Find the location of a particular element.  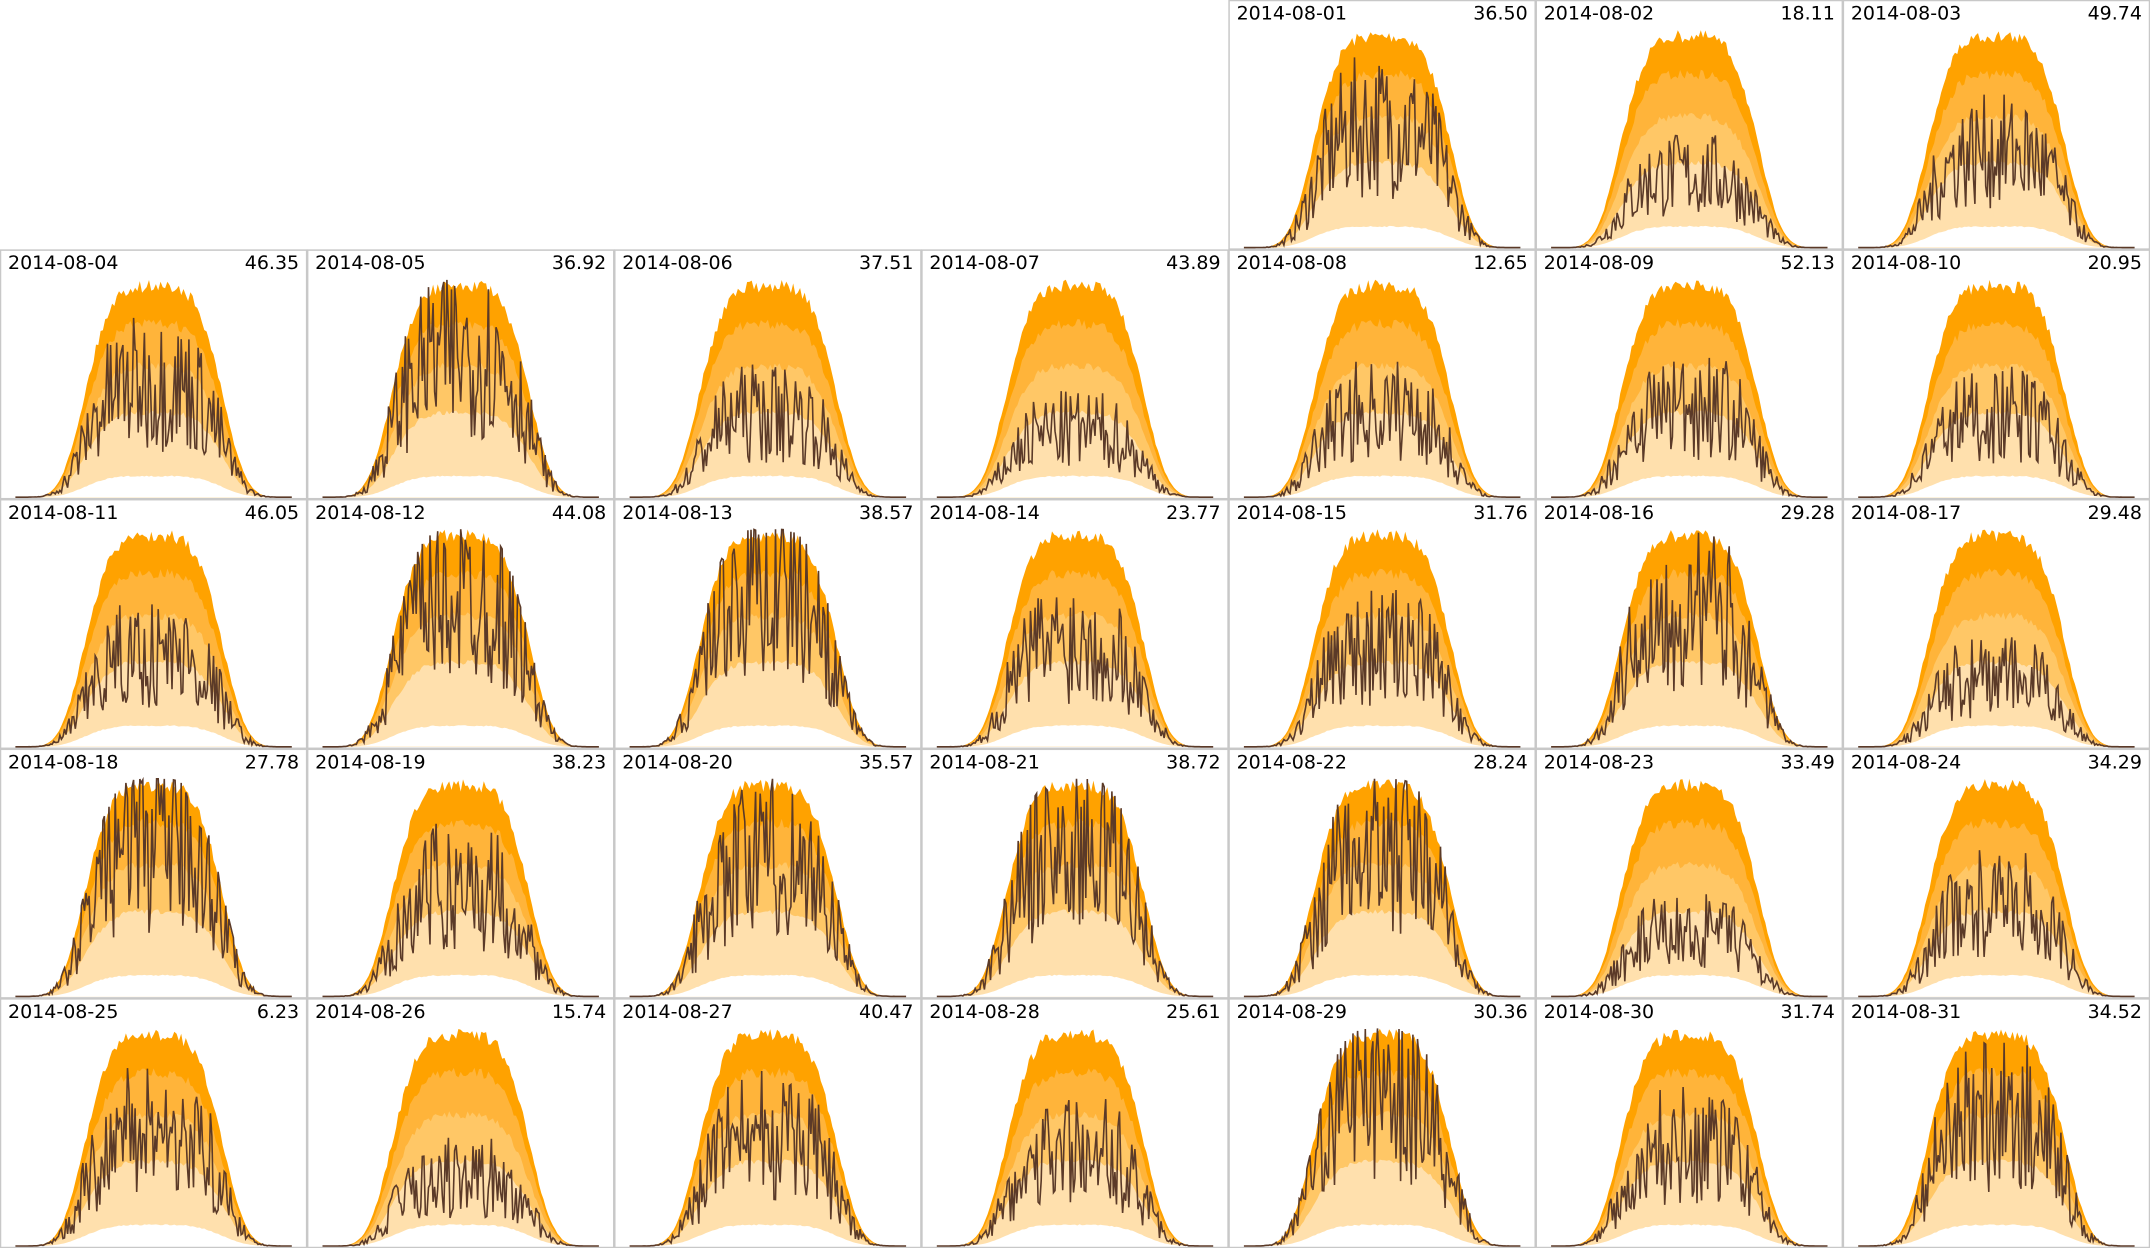

day-cell: 2014-08-26 15.74 is located at coordinates (460, 1123).